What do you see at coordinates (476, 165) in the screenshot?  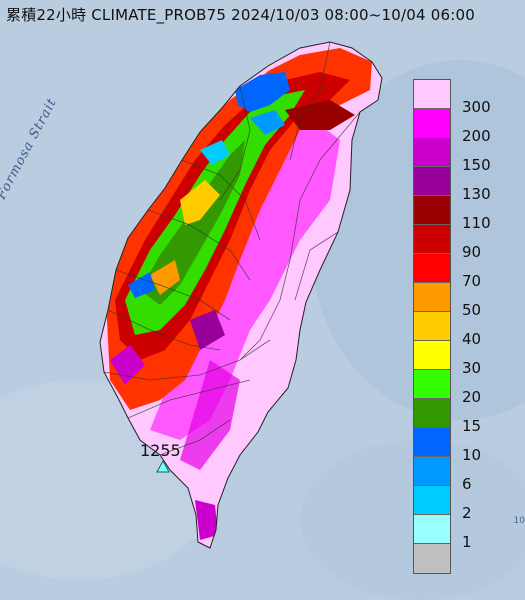 I see `legend-label: 150` at bounding box center [476, 165].